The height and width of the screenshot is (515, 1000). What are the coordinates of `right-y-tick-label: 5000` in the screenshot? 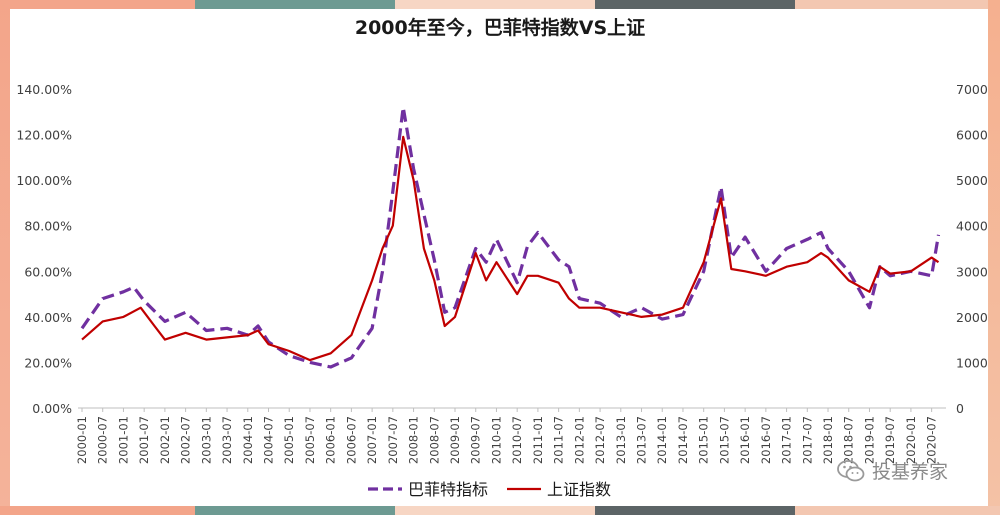 It's located at (972, 180).